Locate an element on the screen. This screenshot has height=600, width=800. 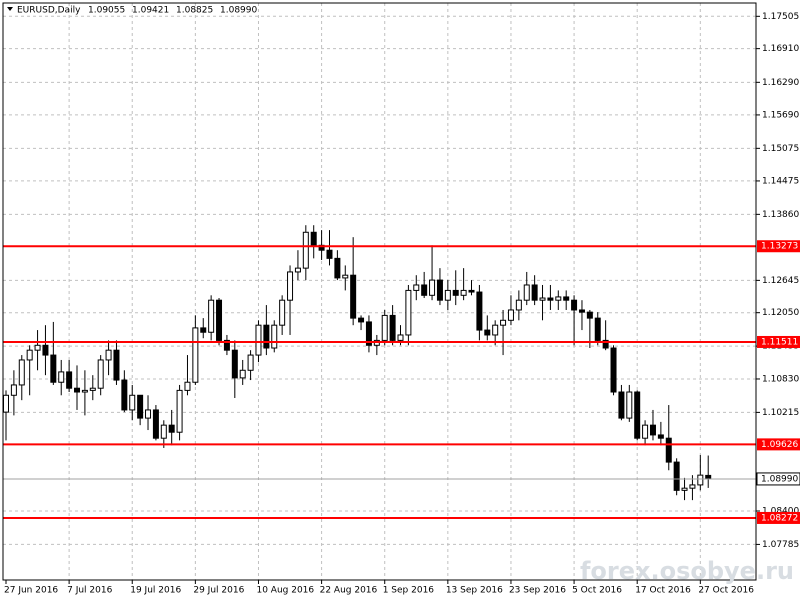
y-tick-label: 1.08400 is located at coordinates (780, 511).